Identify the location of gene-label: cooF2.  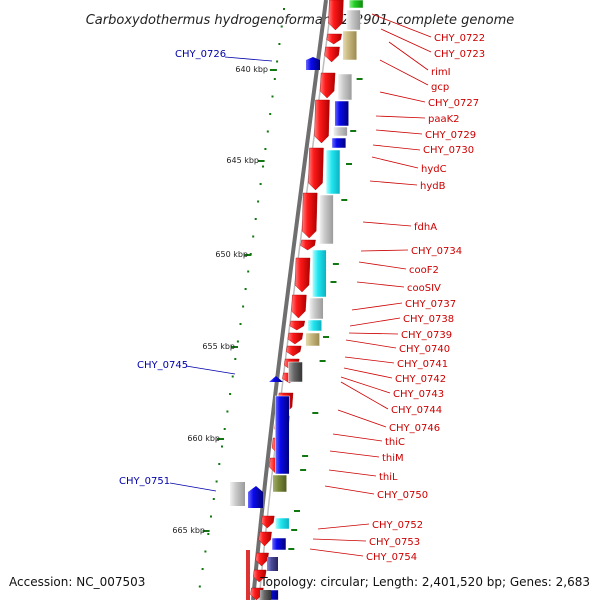
(424, 270).